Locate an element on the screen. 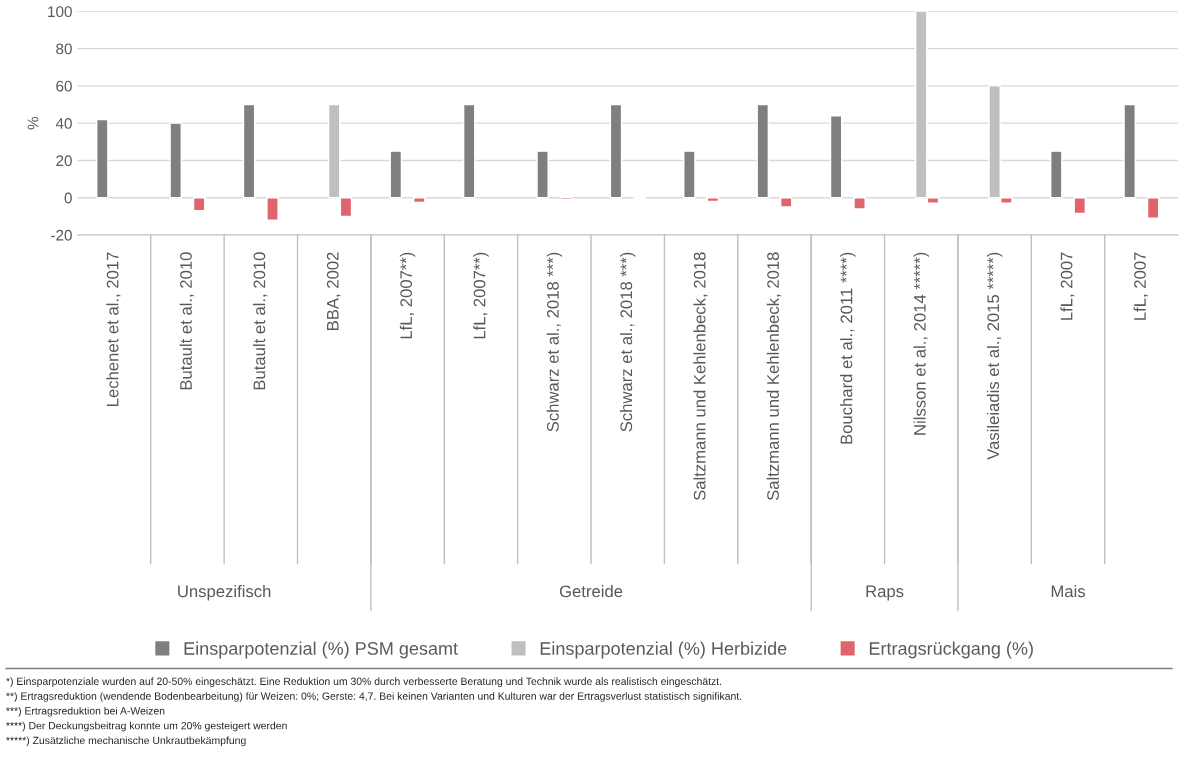 Image resolution: width=1190 pixels, height=758 pixels. legend-label: Einsparpotenzial (%) PSM gesamt is located at coordinates (321, 650).